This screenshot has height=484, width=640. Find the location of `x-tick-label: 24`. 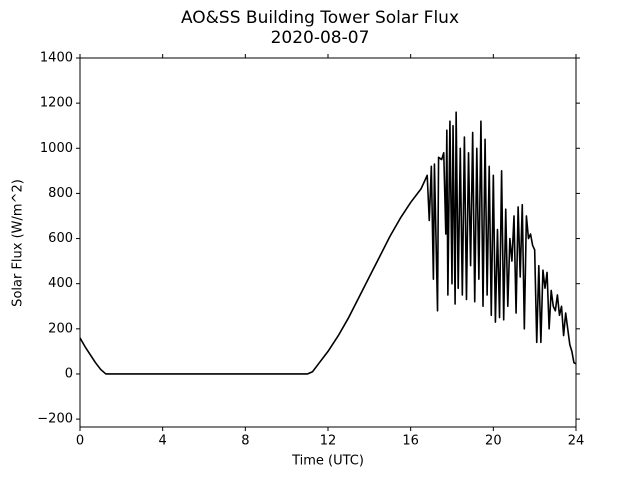

x-tick-label: 24 is located at coordinates (576, 441).